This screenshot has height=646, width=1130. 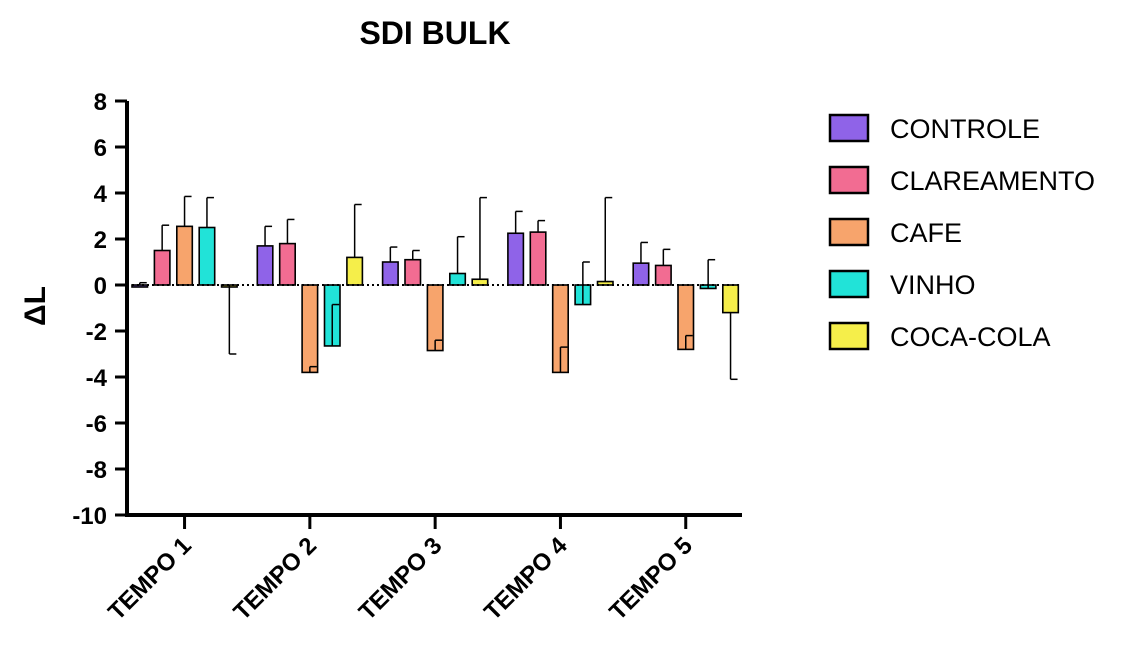 What do you see at coordinates (849, 336) in the screenshot?
I see `legend-swatch-coca-cola` at bounding box center [849, 336].